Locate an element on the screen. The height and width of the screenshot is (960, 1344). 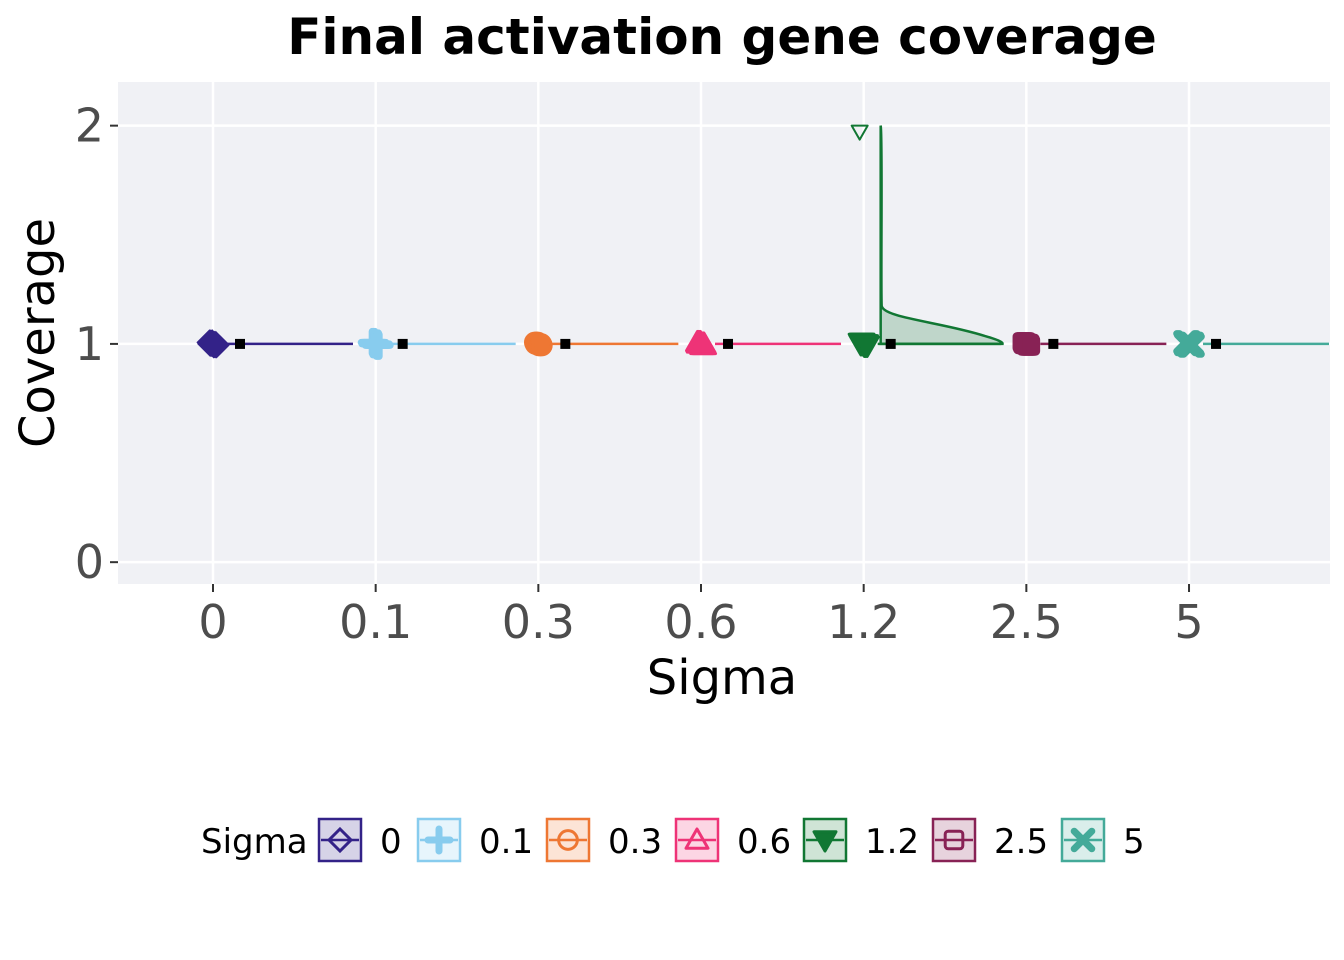
legend-item-2.5: 2.5 is located at coordinates (989, 840).